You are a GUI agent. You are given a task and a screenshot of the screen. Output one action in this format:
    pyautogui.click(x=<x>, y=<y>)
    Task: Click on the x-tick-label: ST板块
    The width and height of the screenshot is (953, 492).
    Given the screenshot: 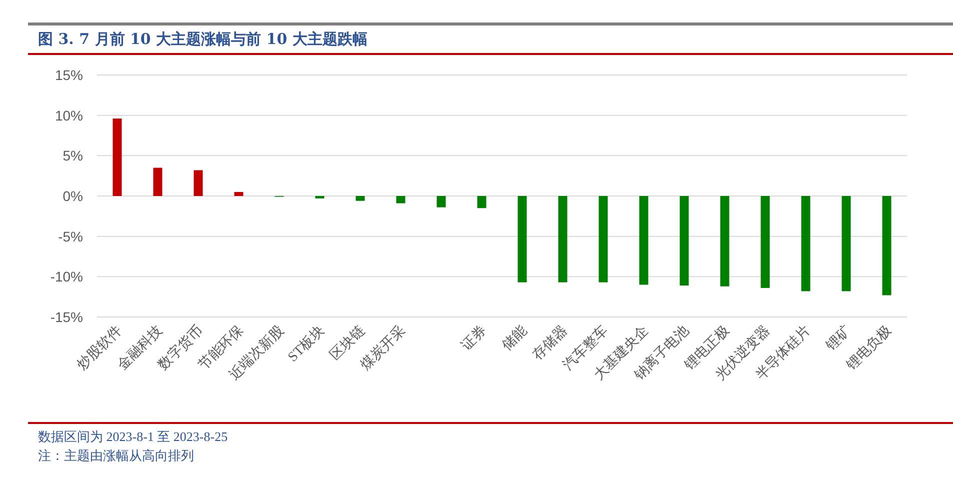 What is the action you would take?
    pyautogui.click(x=306, y=344)
    